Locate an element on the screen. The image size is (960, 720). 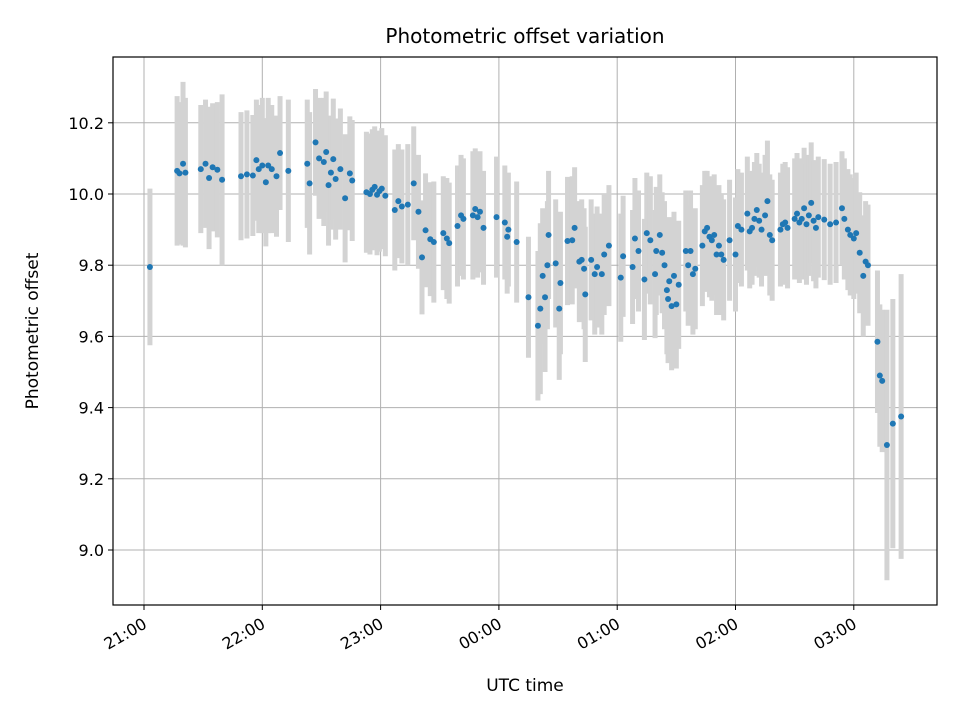
y-axis-ticks: 9.0 9.2 9.4 9.6 9.8 10.0 10.2 is located at coordinates (90, 337).